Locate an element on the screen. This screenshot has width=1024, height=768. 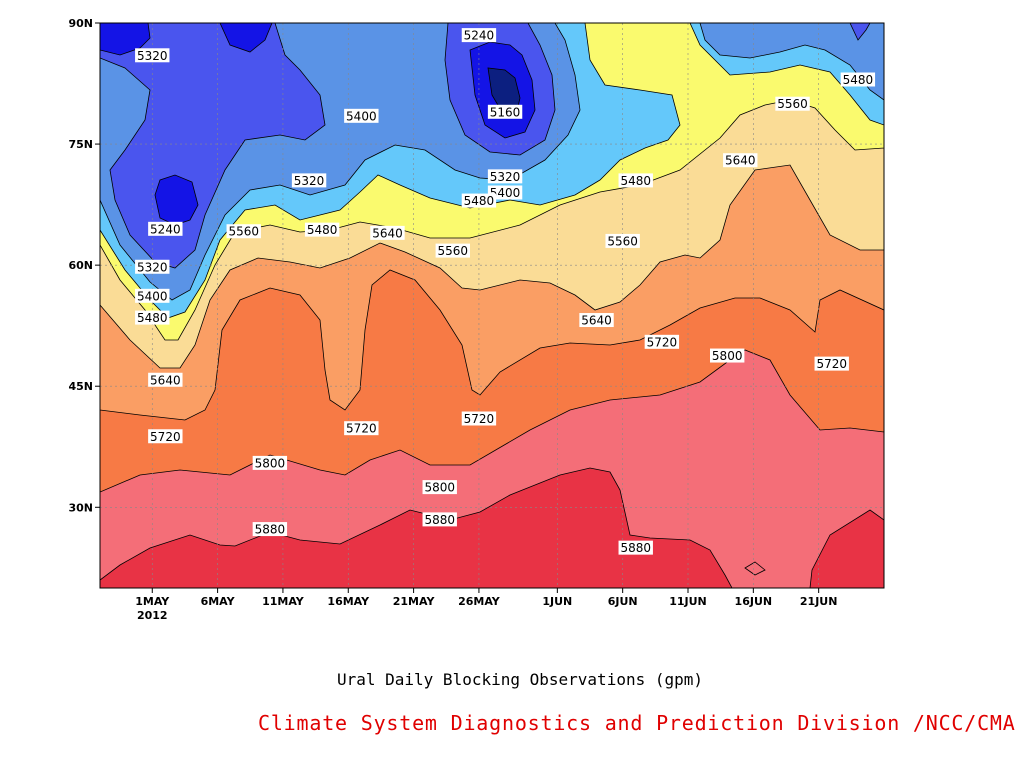
contour-label: 5160 is located at coordinates (505, 112).